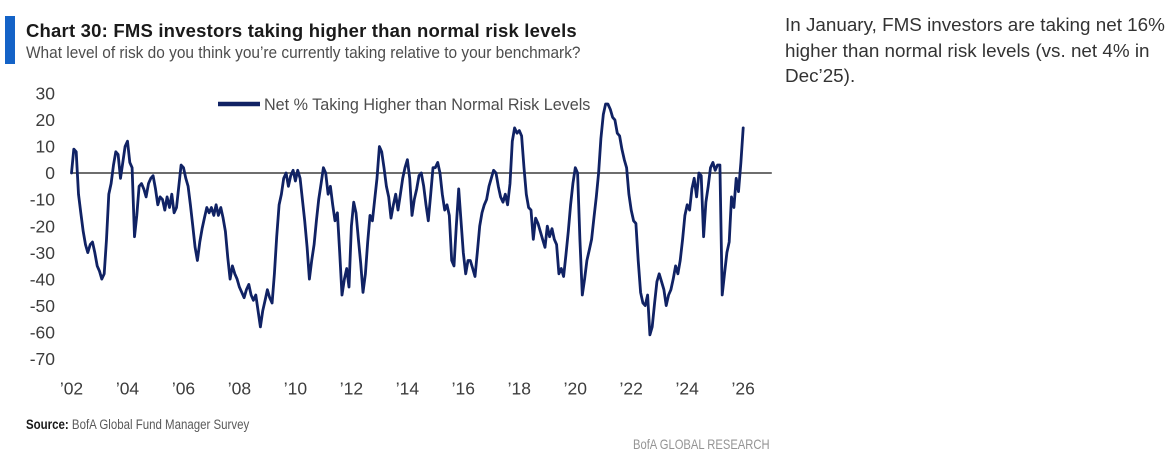 The width and height of the screenshot is (1170, 460). What do you see at coordinates (519, 389) in the screenshot?
I see `svg-text: ’18` at bounding box center [519, 389].